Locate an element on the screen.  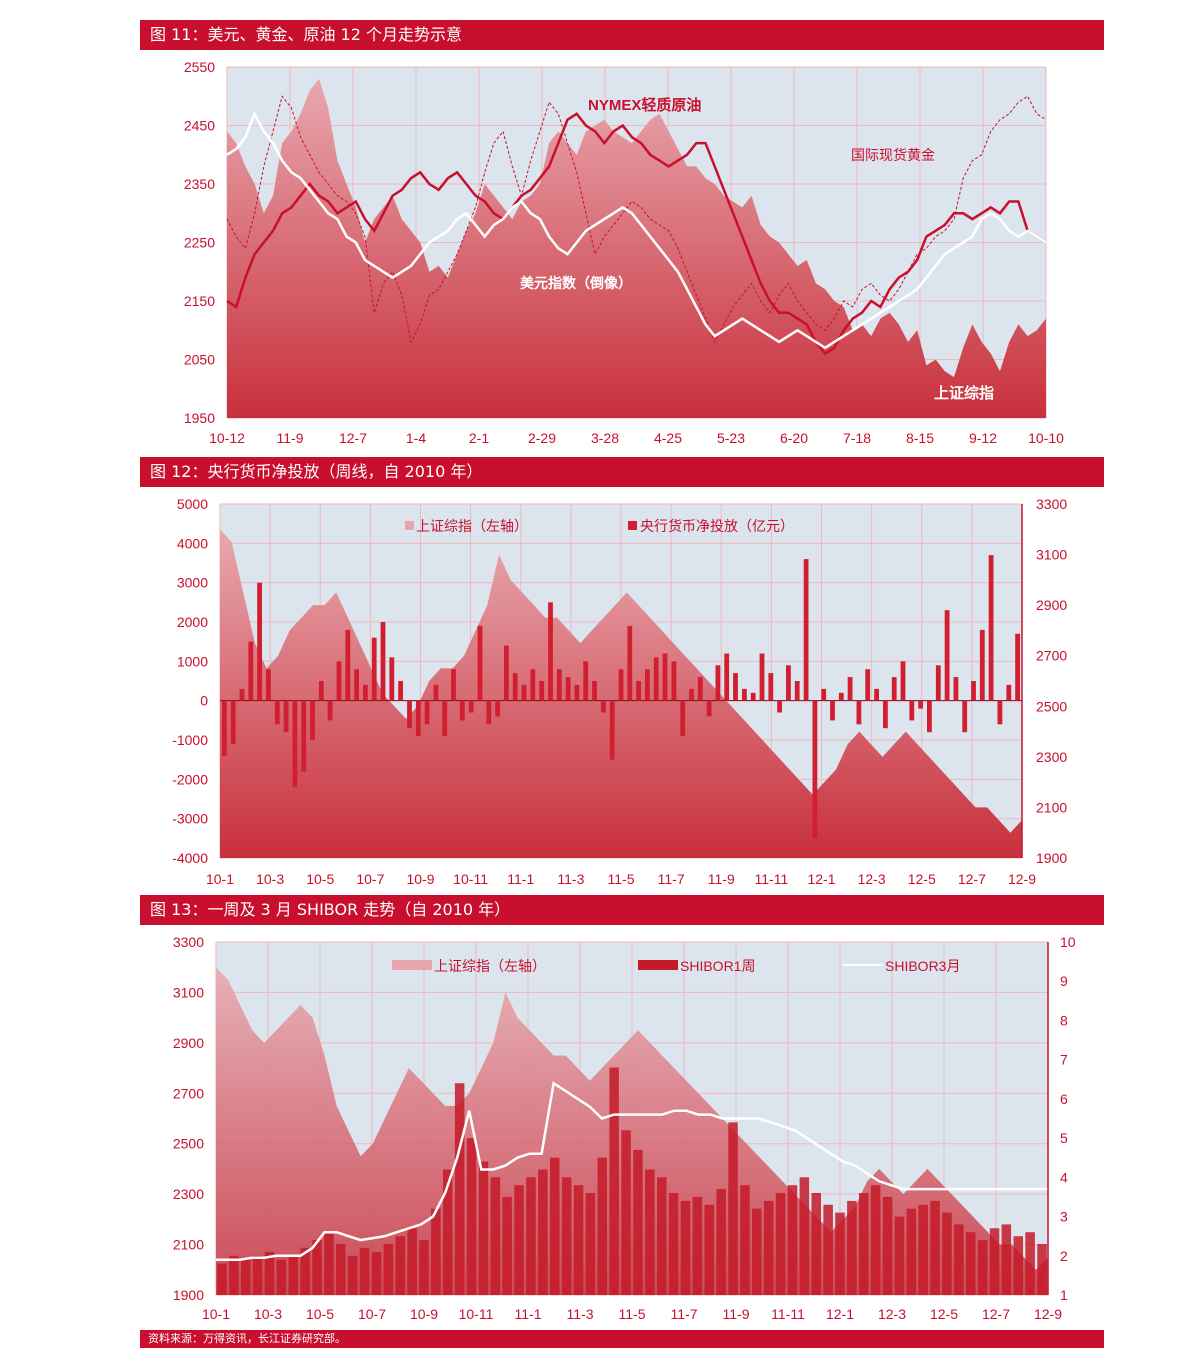
y-right-tick-label: 2100 is located at coordinates (1051, 807).